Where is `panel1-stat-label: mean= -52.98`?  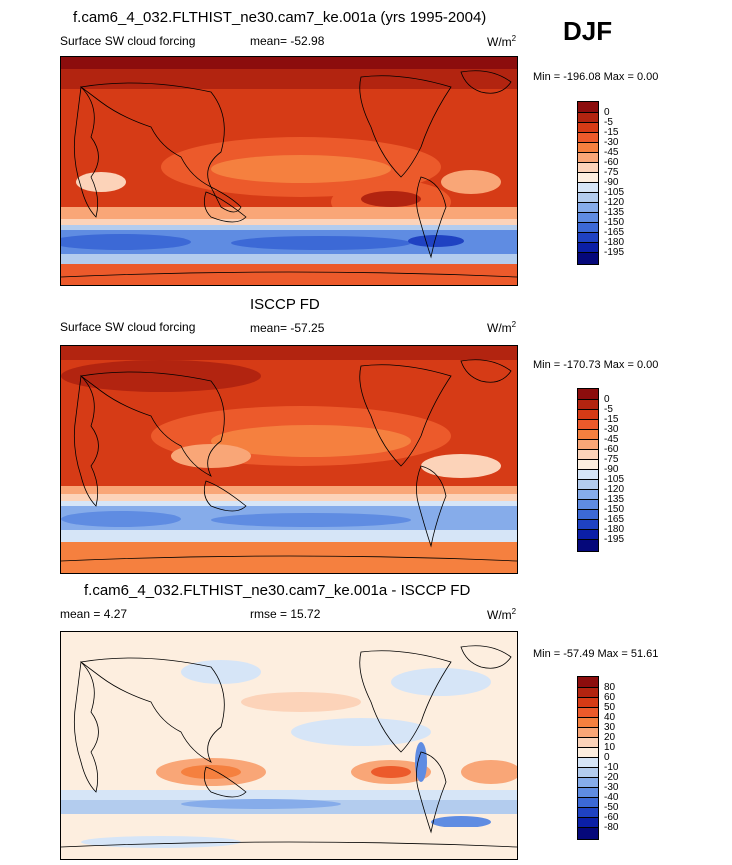 panel1-stat-label: mean= -52.98 is located at coordinates (287, 41).